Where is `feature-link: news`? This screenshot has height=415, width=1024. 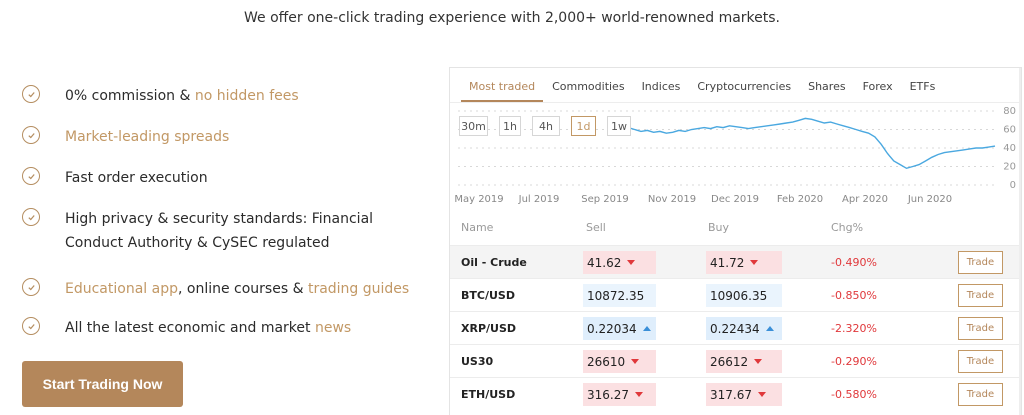
feature-link: news is located at coordinates (333, 328).